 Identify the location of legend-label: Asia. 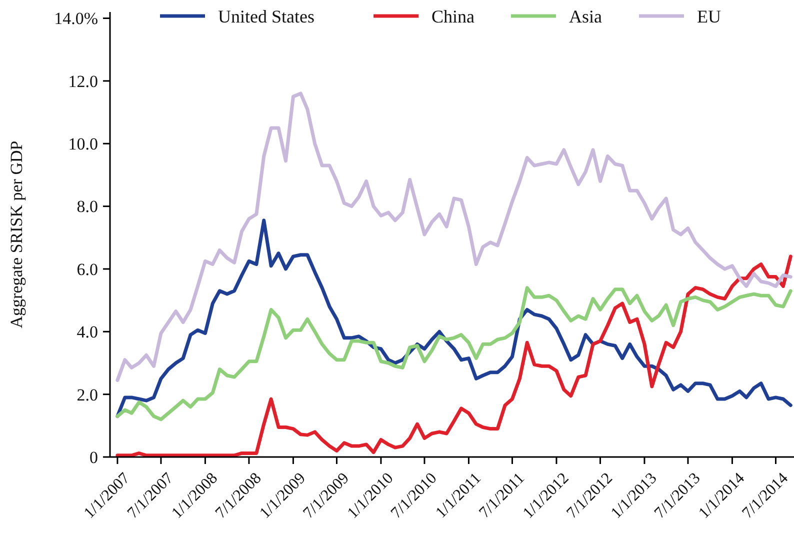
(585, 16).